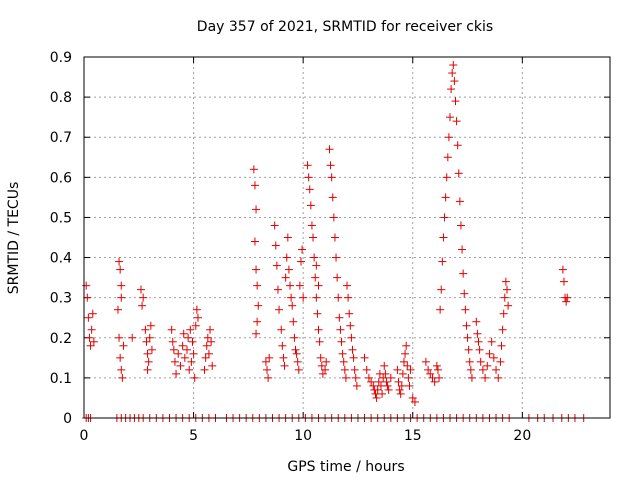 The image size is (640, 480). I want to click on x-tick-label: 15, so click(413, 436).